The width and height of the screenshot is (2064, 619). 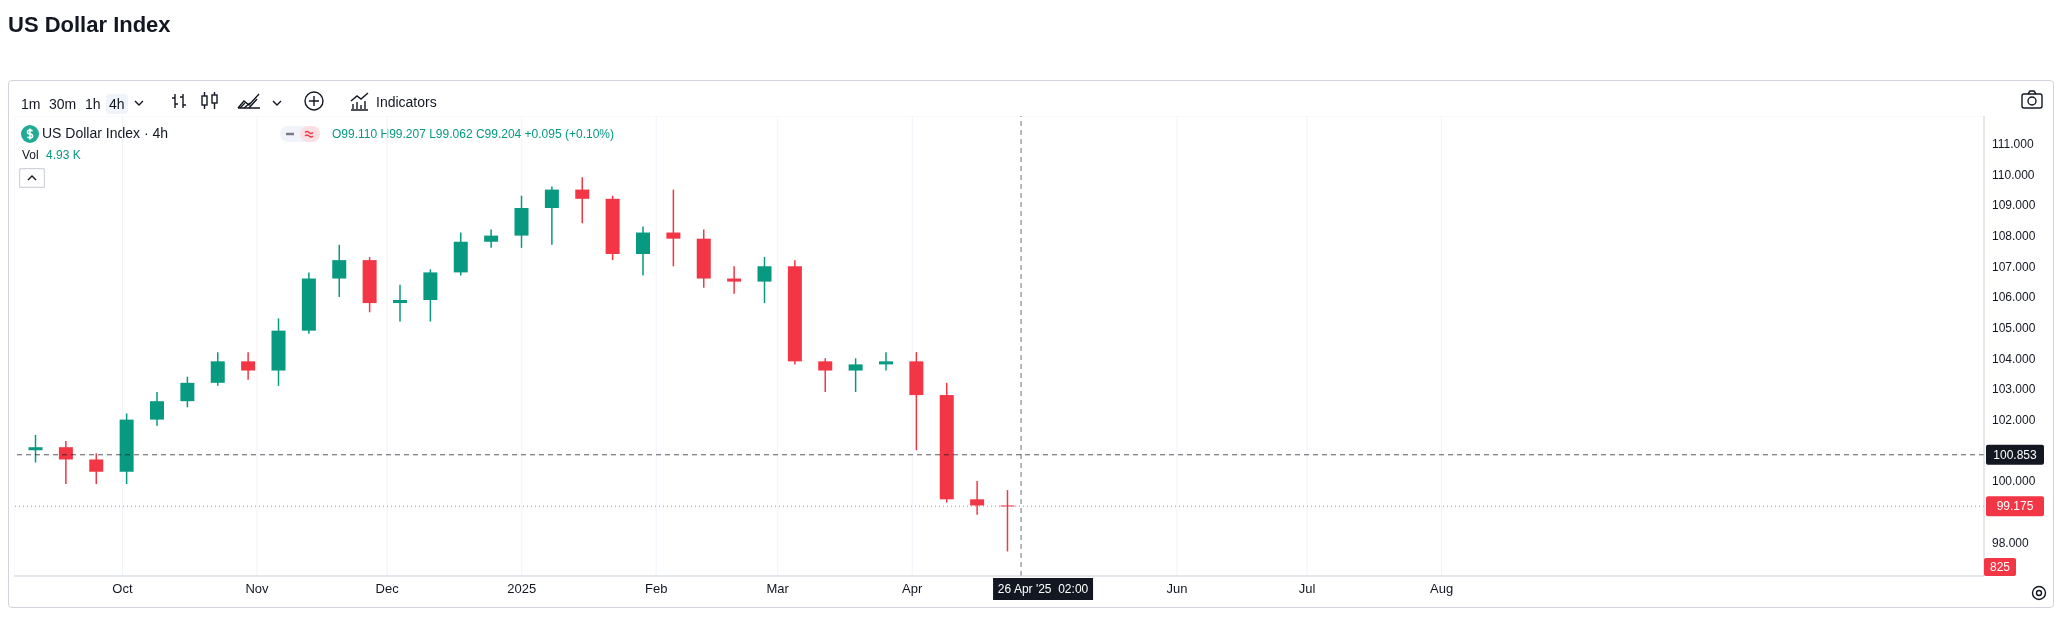 What do you see at coordinates (2011, 542) in the screenshot?
I see `y-tick-label: 98.000` at bounding box center [2011, 542].